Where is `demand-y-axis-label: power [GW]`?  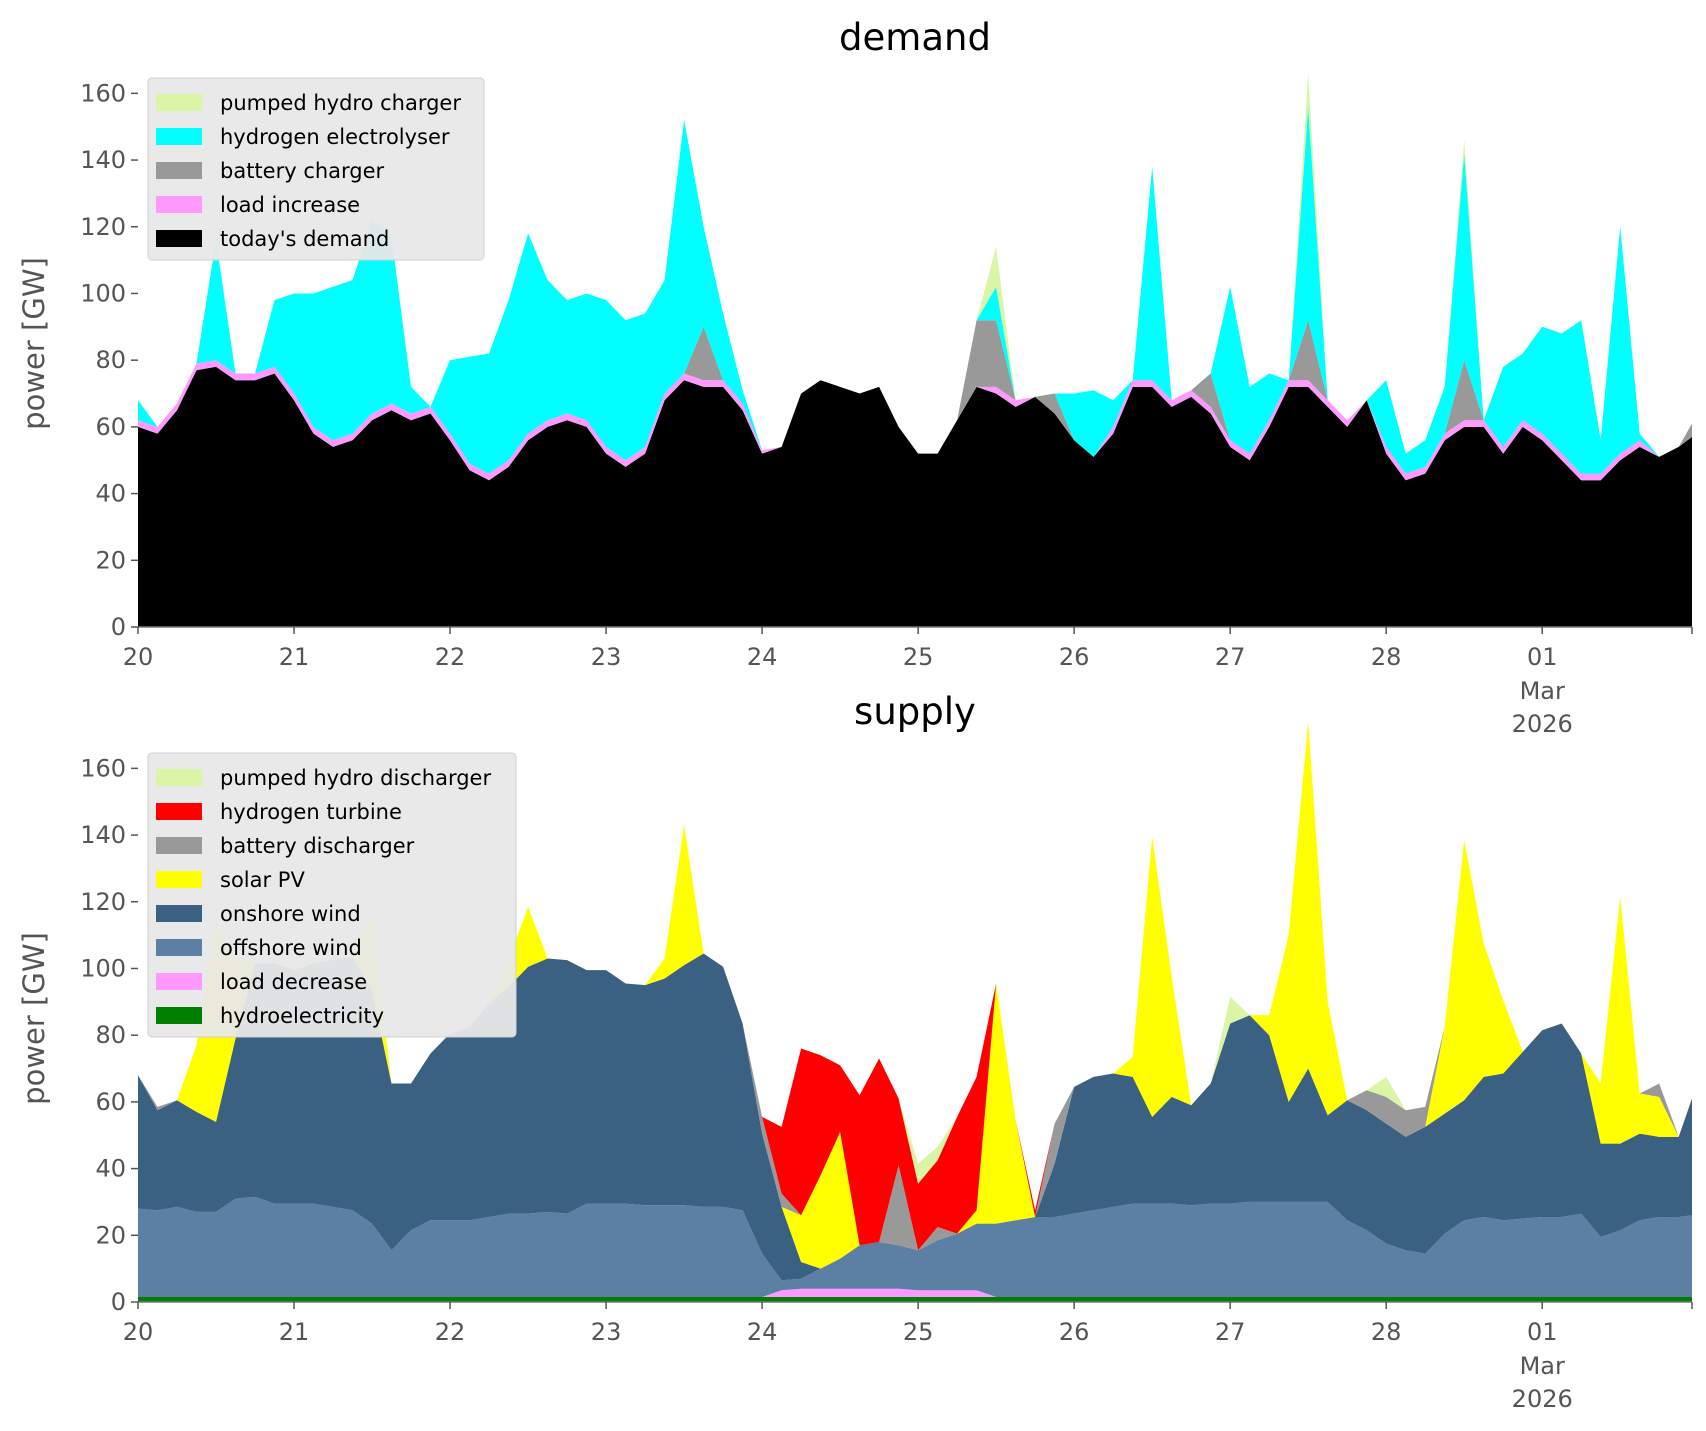 demand-y-axis-label: power [GW] is located at coordinates (34, 343).